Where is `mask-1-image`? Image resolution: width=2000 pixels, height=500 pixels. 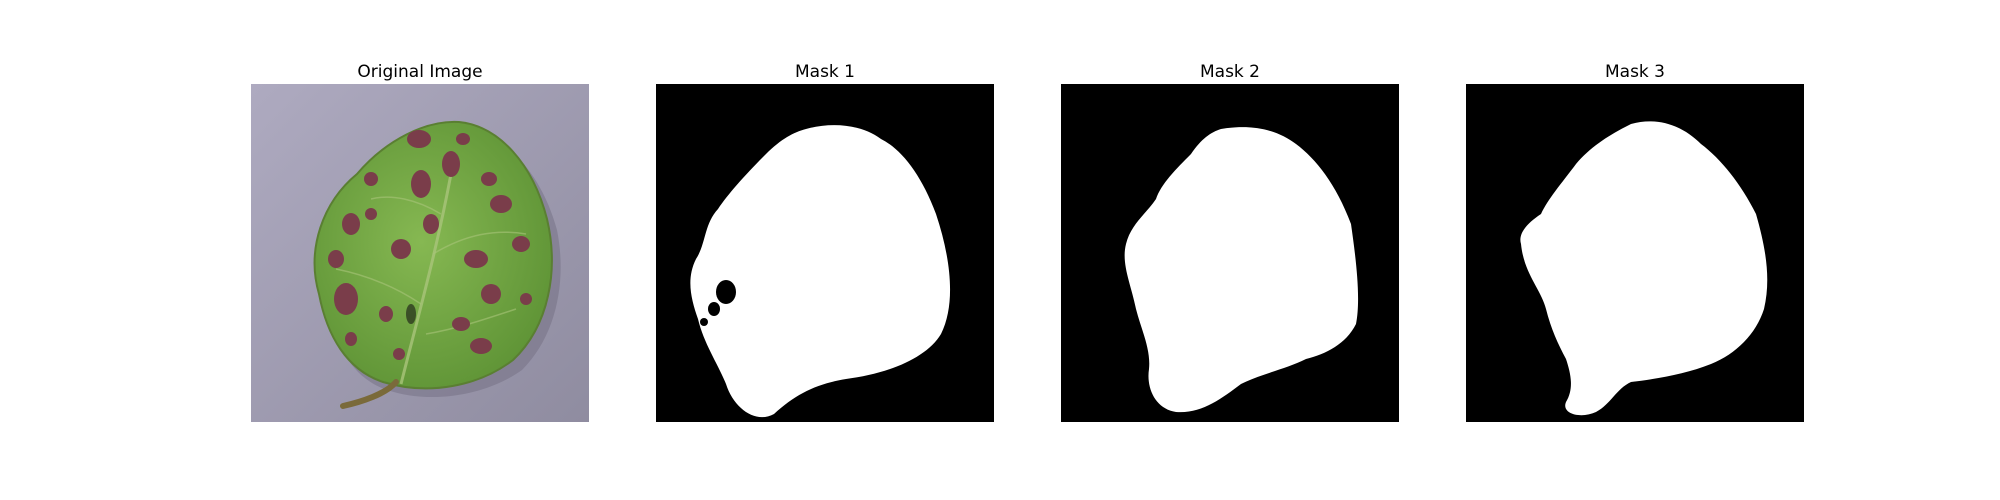
mask-1-image is located at coordinates (825, 253).